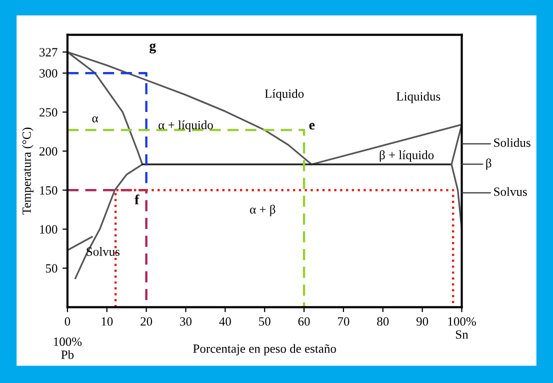 This screenshot has height=383, width=553. Describe the element at coordinates (263, 210) in the screenshot. I see `annotation: α + β` at that location.